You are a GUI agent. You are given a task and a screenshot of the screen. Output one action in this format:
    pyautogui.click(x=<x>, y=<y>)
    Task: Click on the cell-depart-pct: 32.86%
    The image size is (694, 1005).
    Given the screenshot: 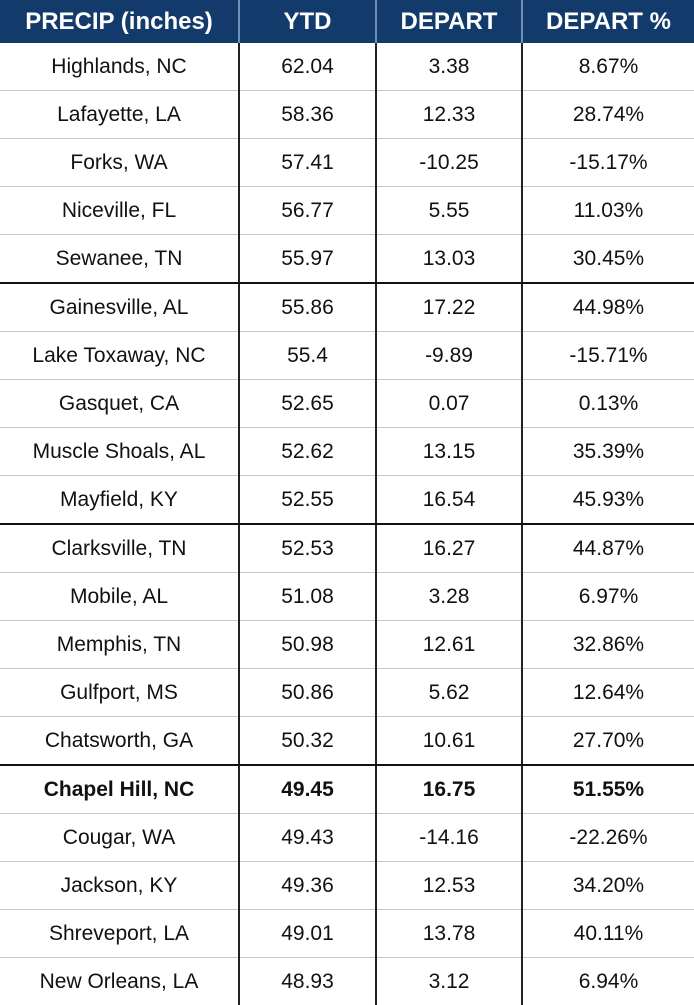 What is the action you would take?
    pyautogui.click(x=608, y=645)
    